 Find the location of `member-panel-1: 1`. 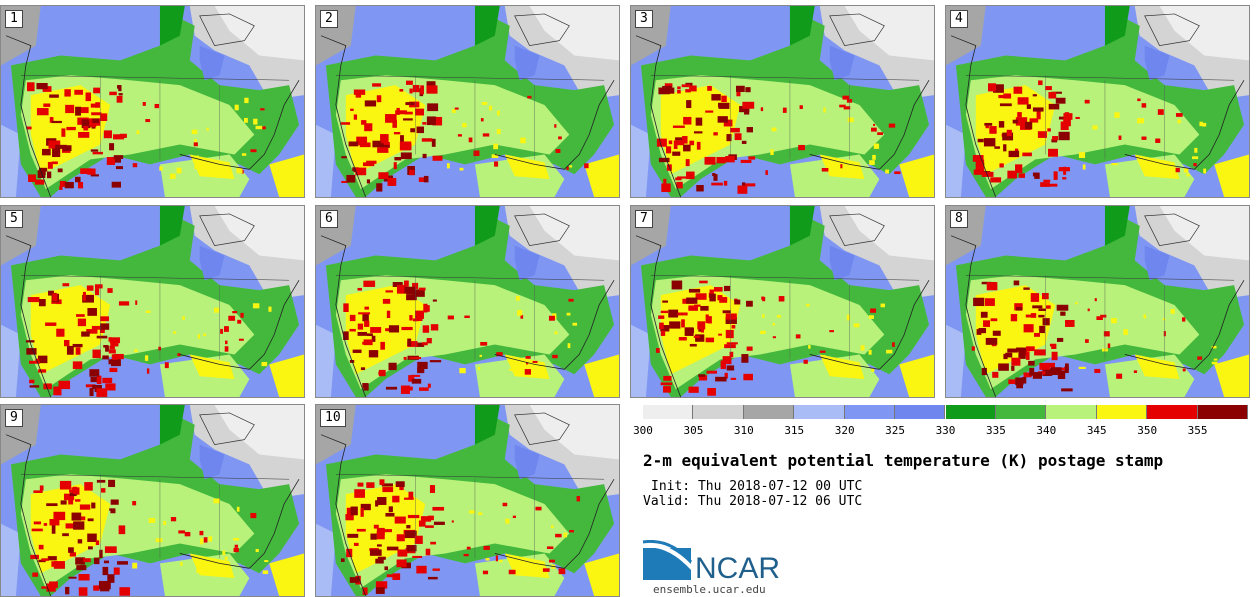

member-panel-1: 1 is located at coordinates (152, 101).